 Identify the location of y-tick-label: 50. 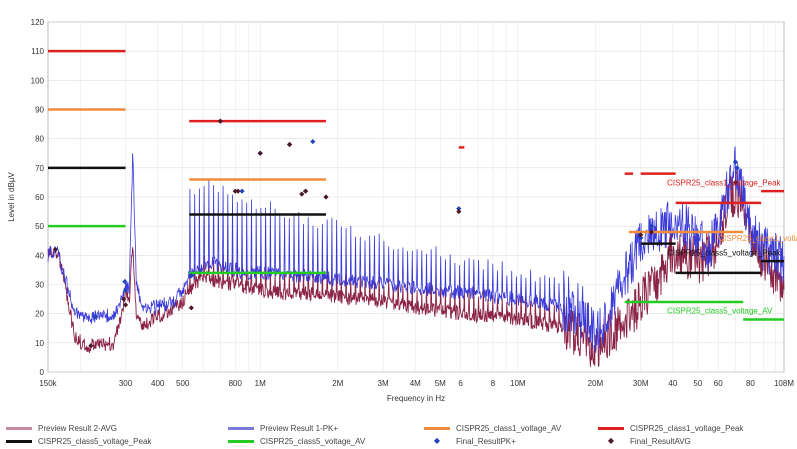
(39, 226).